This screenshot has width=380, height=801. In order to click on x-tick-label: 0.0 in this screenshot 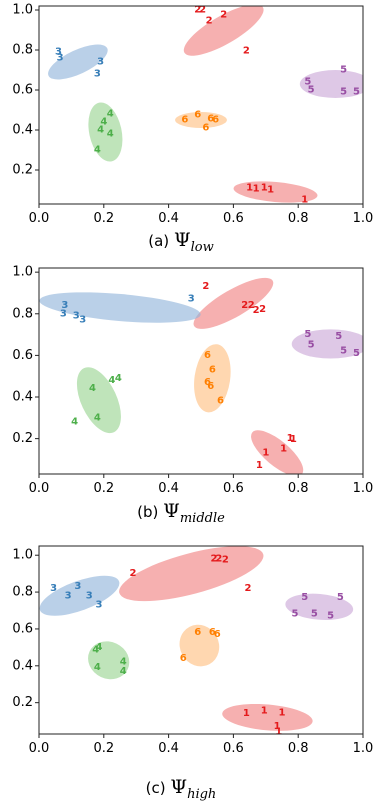, I will do `click(39, 748)`.